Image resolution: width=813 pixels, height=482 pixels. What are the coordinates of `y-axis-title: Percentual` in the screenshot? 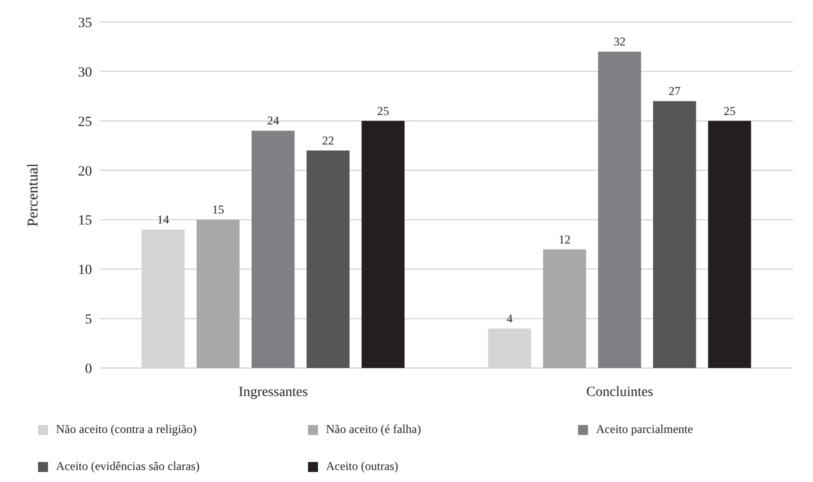 It's located at (33, 195).